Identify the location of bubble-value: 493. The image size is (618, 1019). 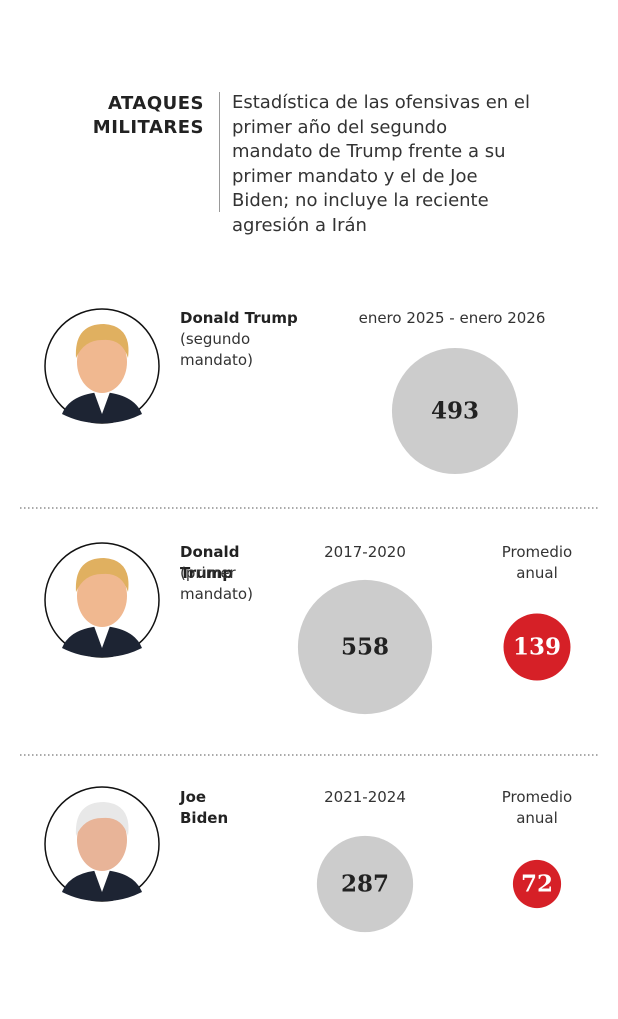
(455, 411).